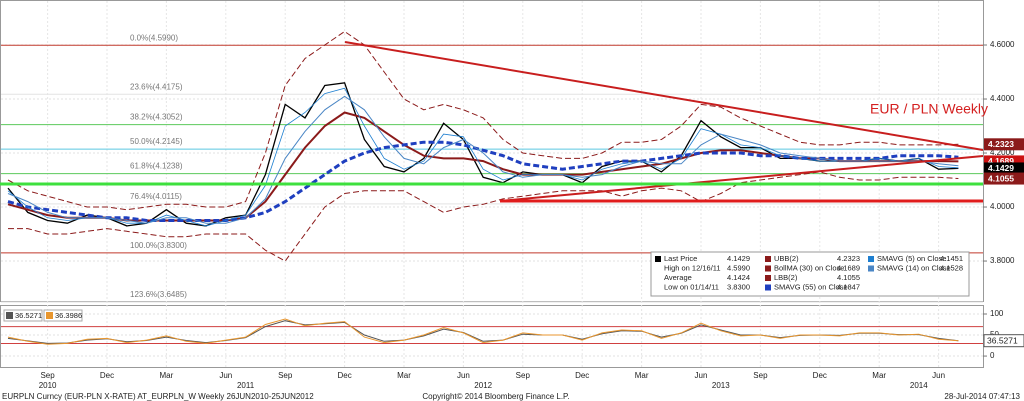 This screenshot has height=401, width=1024. What do you see at coordinates (68, 315) in the screenshot?
I see `legend-value: 36.3986` at bounding box center [68, 315].